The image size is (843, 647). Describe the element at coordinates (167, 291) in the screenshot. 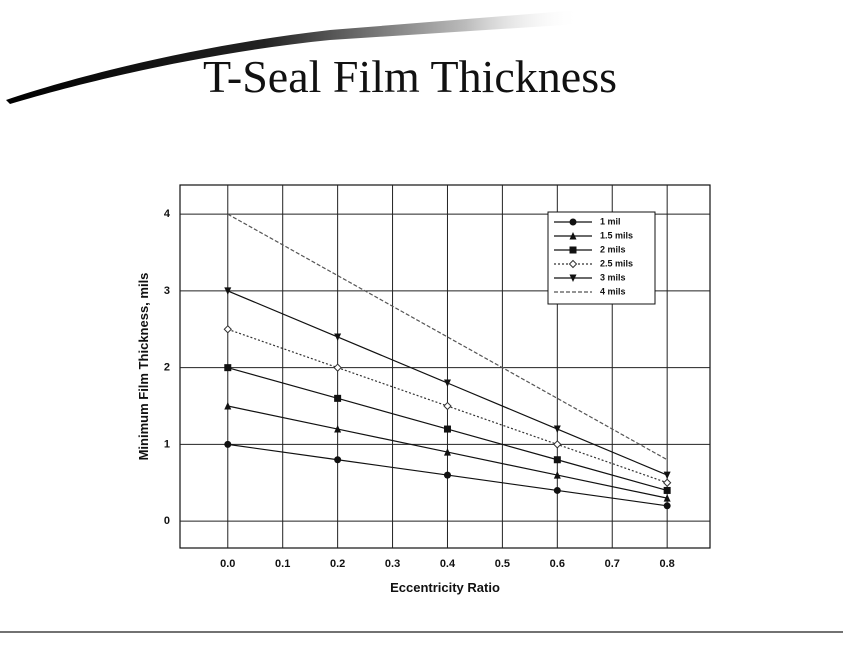

I see `y-tick-label: 3` at that location.